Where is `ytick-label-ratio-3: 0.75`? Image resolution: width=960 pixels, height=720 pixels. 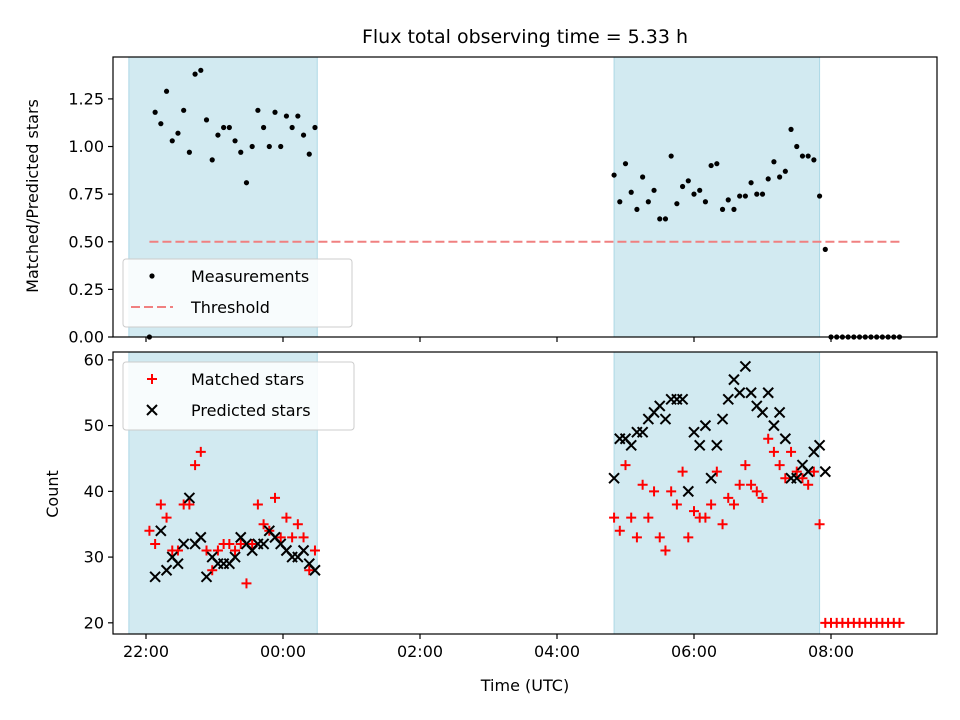 ytick-label-ratio-3: 0.75 is located at coordinates (86, 194).